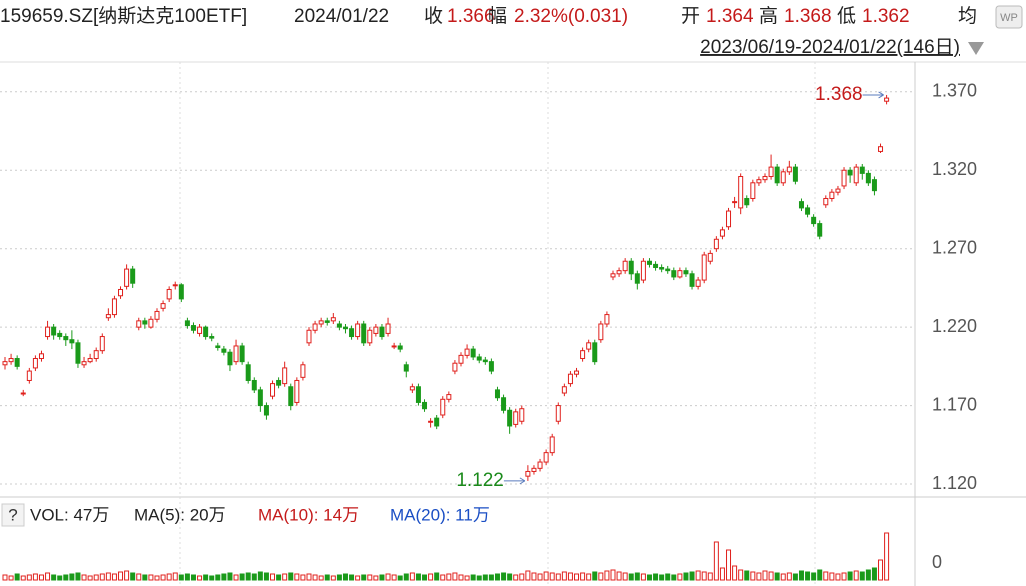  What do you see at coordinates (976, 48) in the screenshot?
I see `dropdown-arrow` at bounding box center [976, 48].